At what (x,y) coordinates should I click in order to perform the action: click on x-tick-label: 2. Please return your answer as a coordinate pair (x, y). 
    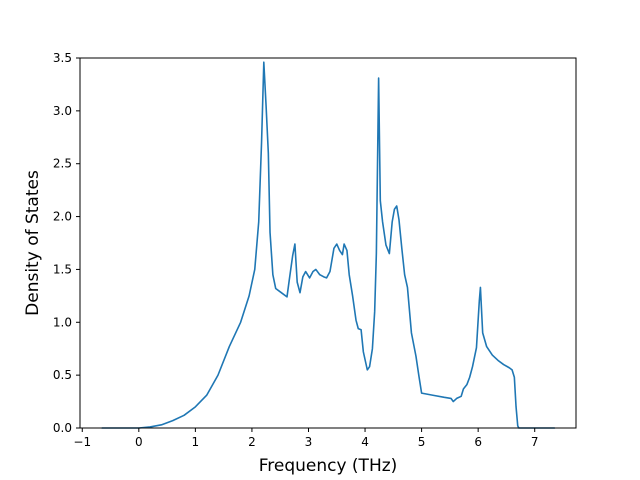
    Looking at the image, I should click on (252, 442).